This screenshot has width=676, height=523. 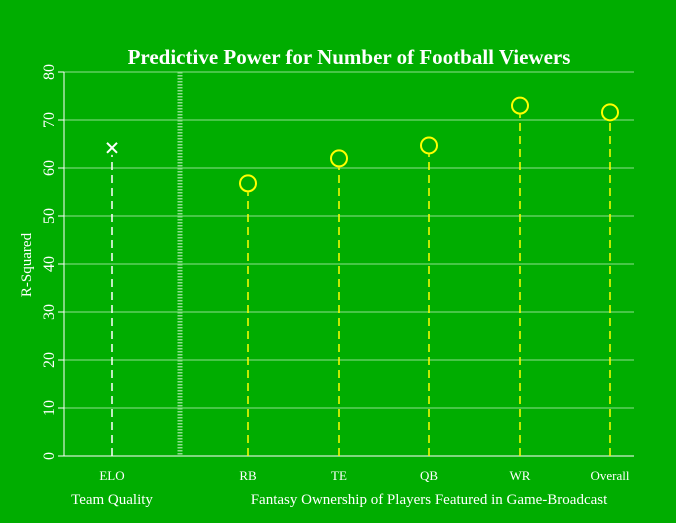 I want to click on x-tick-label-overall: Overall, so click(x=610, y=475).